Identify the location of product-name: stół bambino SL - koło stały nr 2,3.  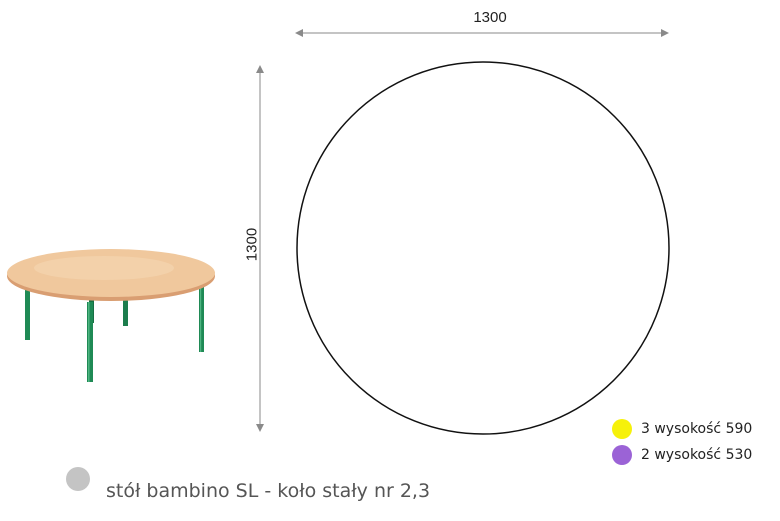
(268, 491).